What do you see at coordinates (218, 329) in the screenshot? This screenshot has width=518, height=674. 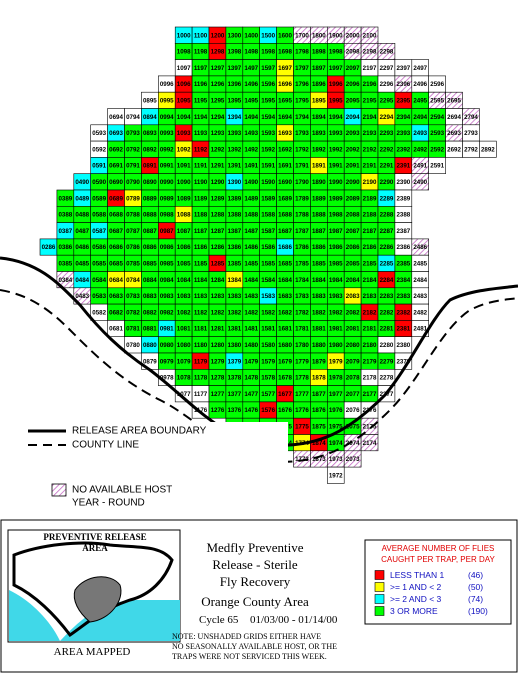 I see `grid-cell-label: 1281` at bounding box center [218, 329].